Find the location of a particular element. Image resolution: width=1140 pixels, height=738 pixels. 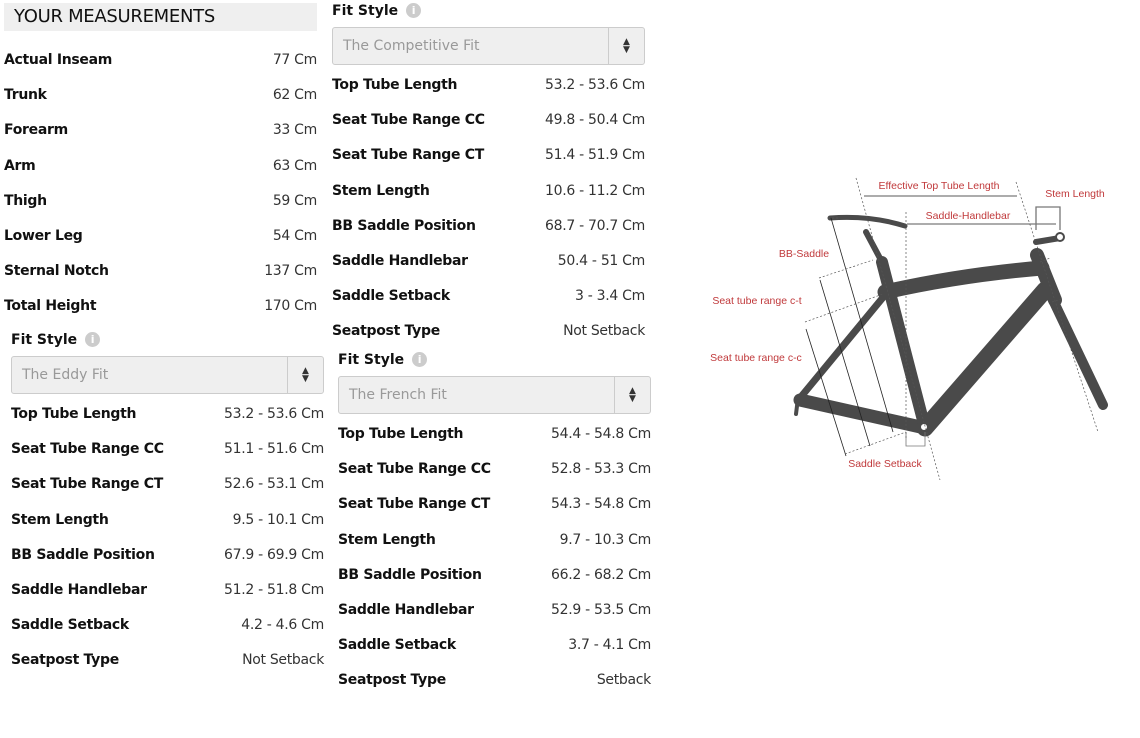

row-value: 68.7 - 70.7 Cm is located at coordinates (595, 225).